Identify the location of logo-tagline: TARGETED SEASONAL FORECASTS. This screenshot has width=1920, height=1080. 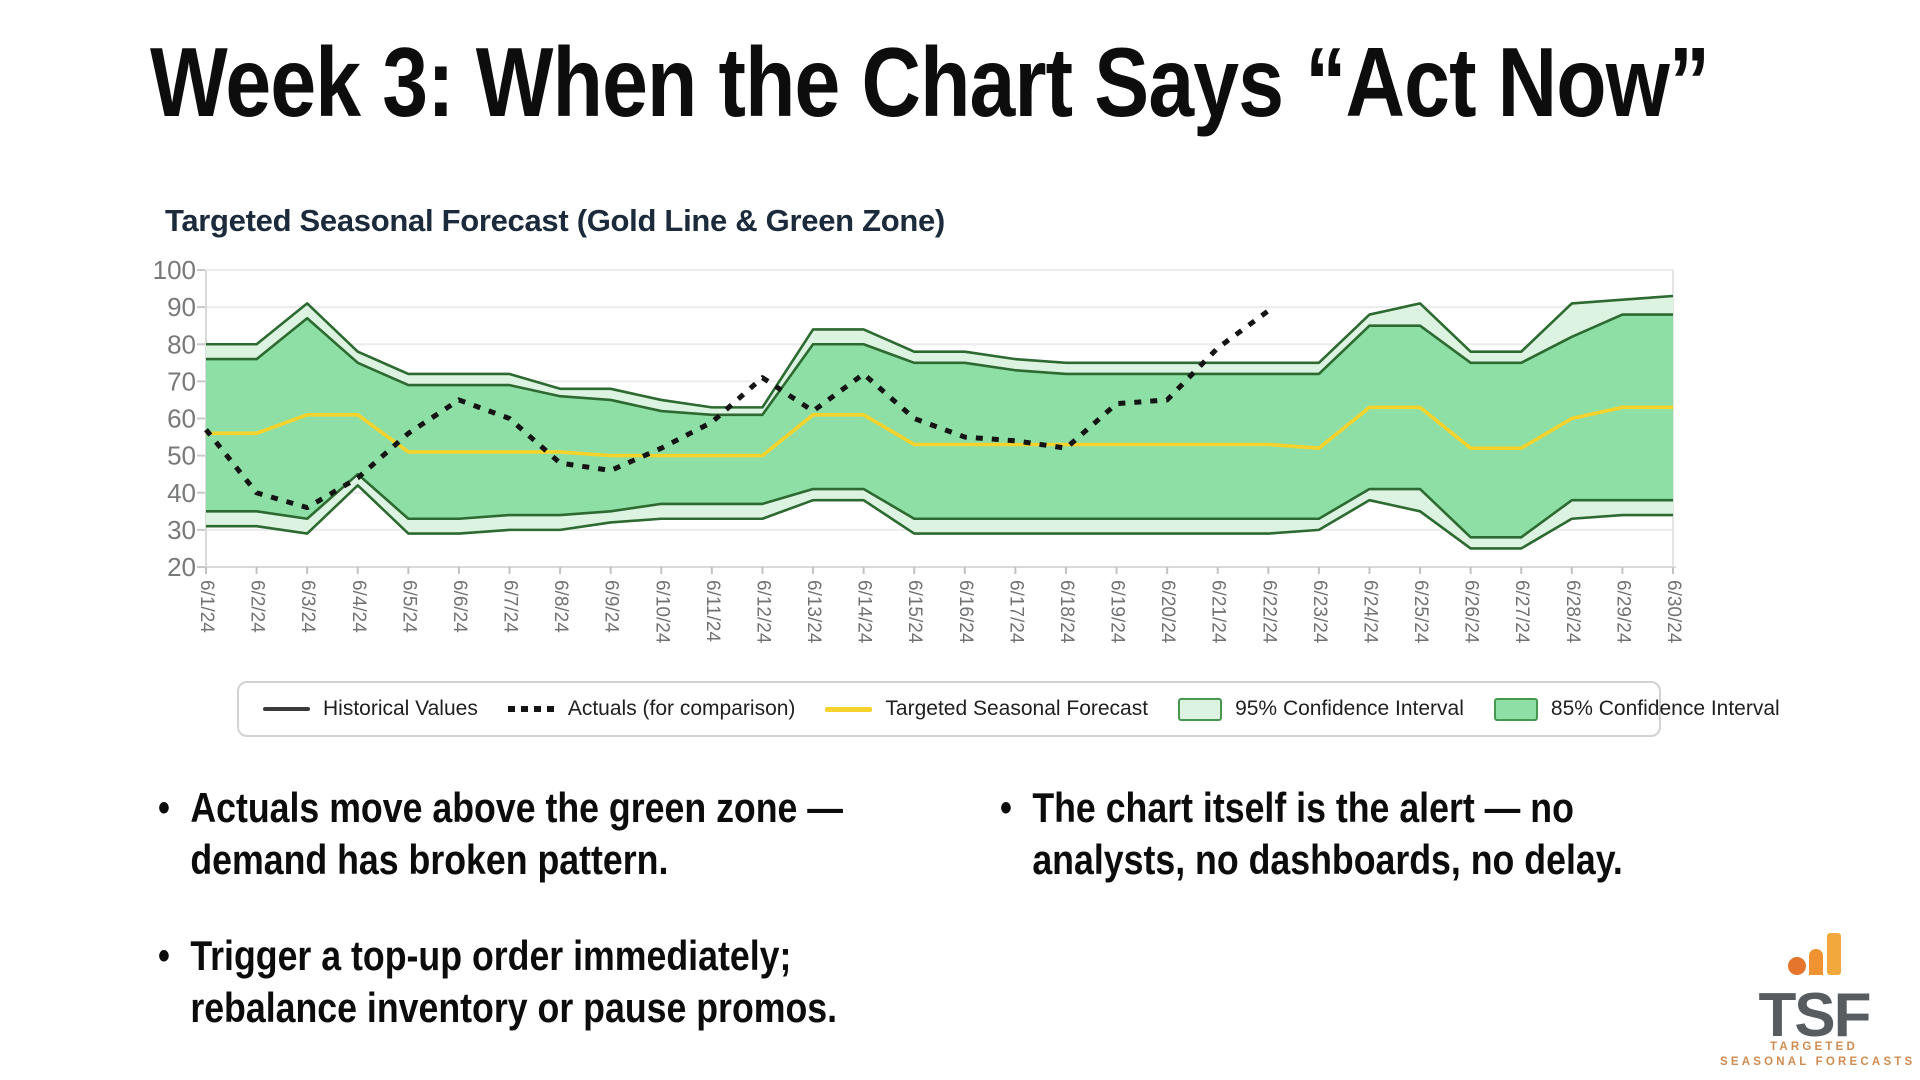
(1818, 1055).